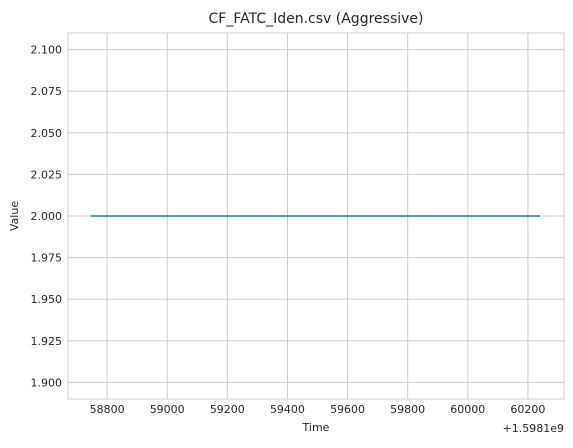 This screenshot has height=448, width=573. I want to click on chart-title: CF_FATC_Iden.csv (Aggressive), so click(316, 19).